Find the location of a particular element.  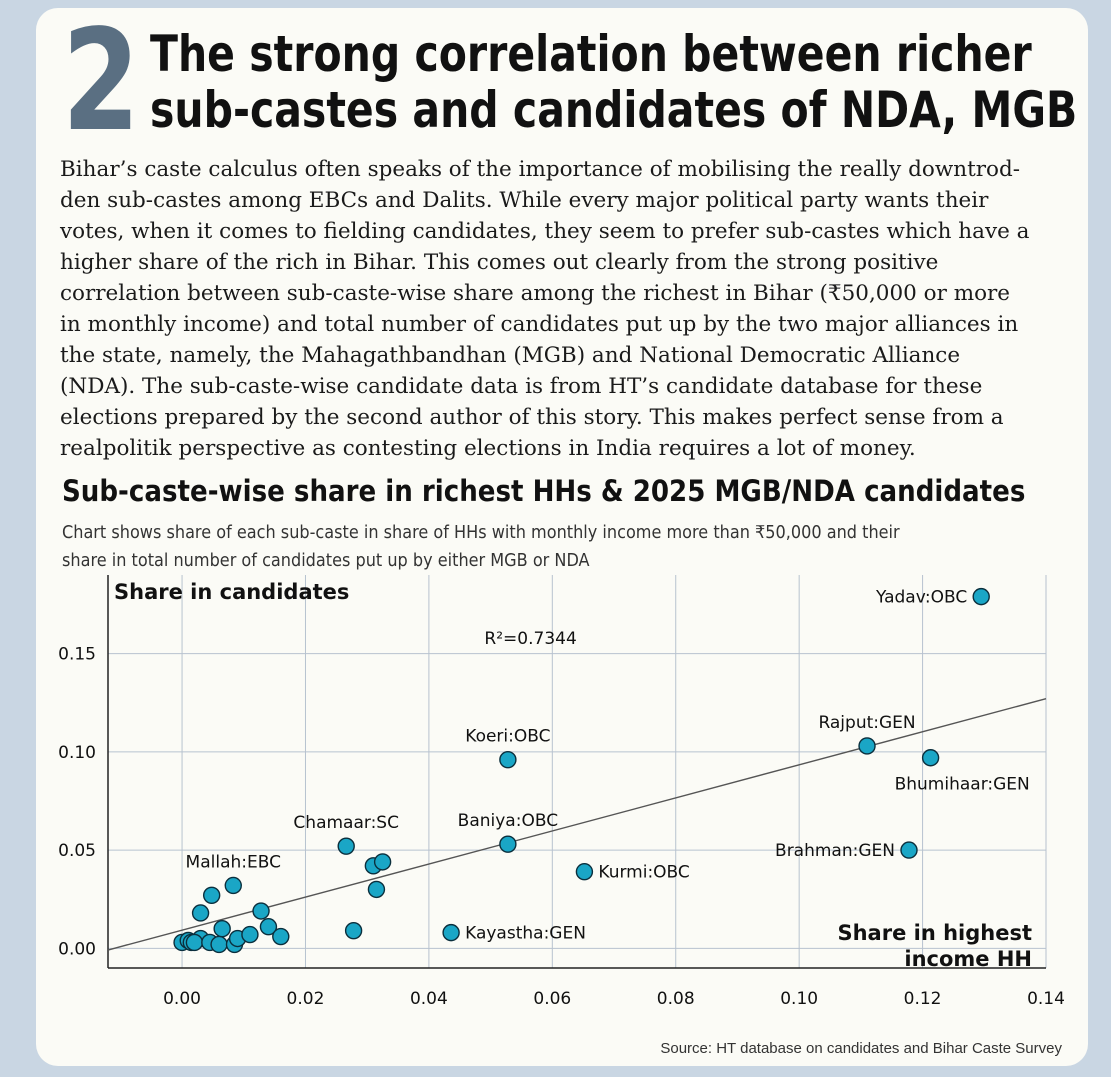

x-axis-title: Share in highest is located at coordinates (934, 933).